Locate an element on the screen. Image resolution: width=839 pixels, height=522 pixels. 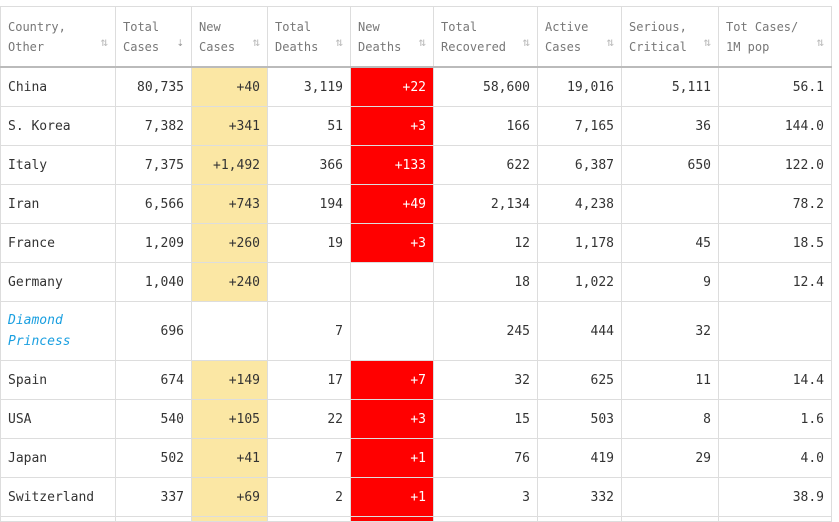
cell-total-recovered: 12 is located at coordinates (485, 243).